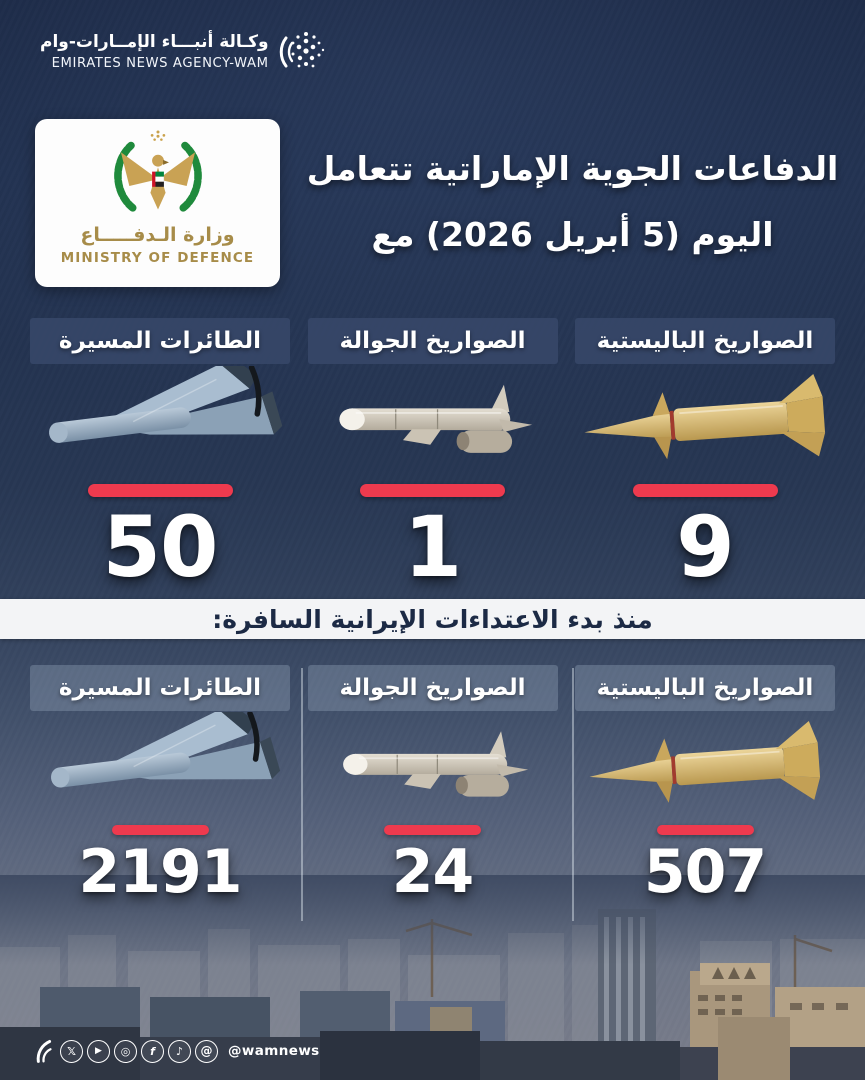  I want to click on ministry-of-defence-card: وزارة الـدفـــــاع MINISTRY OF DEFENCE, so click(157, 203).